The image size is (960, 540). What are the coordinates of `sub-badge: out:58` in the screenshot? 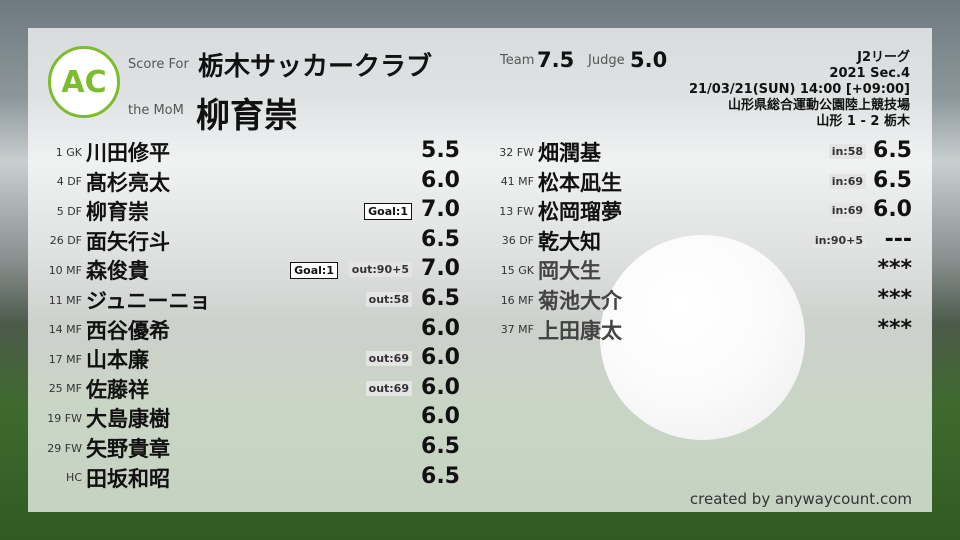 It's located at (388, 299).